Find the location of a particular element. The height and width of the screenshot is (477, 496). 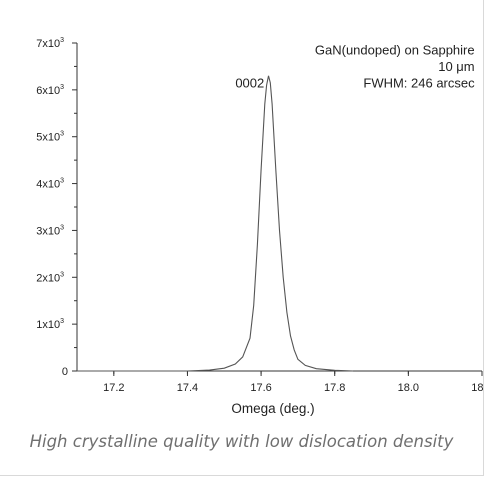

y-tick-label: 5x10³ is located at coordinates (50, 137).